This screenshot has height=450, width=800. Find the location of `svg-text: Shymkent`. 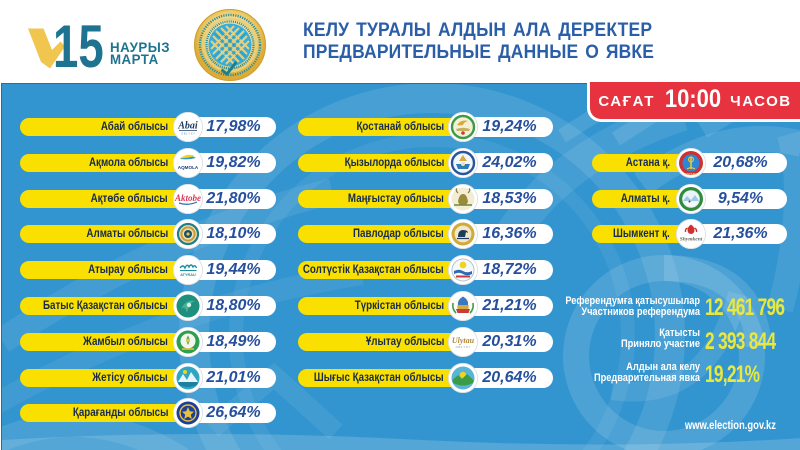

svg-text: Shymkent is located at coordinates (691, 240).